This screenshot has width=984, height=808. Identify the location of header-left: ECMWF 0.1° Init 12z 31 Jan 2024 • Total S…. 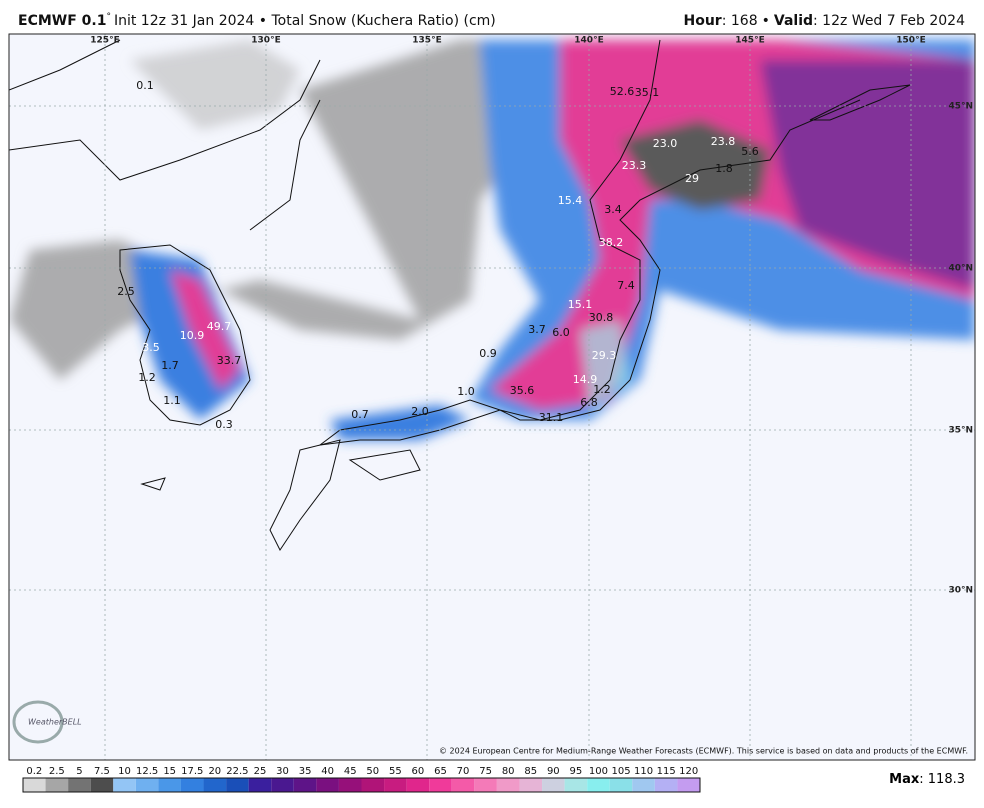
(257, 21).